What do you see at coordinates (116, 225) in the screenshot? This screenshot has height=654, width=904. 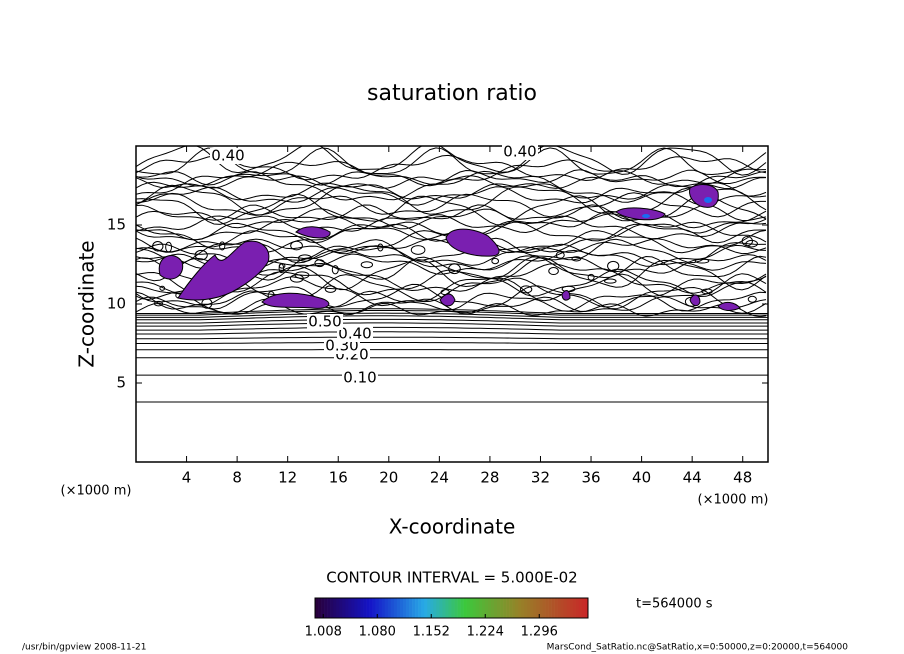 I see `y-tick-label: 15` at bounding box center [116, 225].